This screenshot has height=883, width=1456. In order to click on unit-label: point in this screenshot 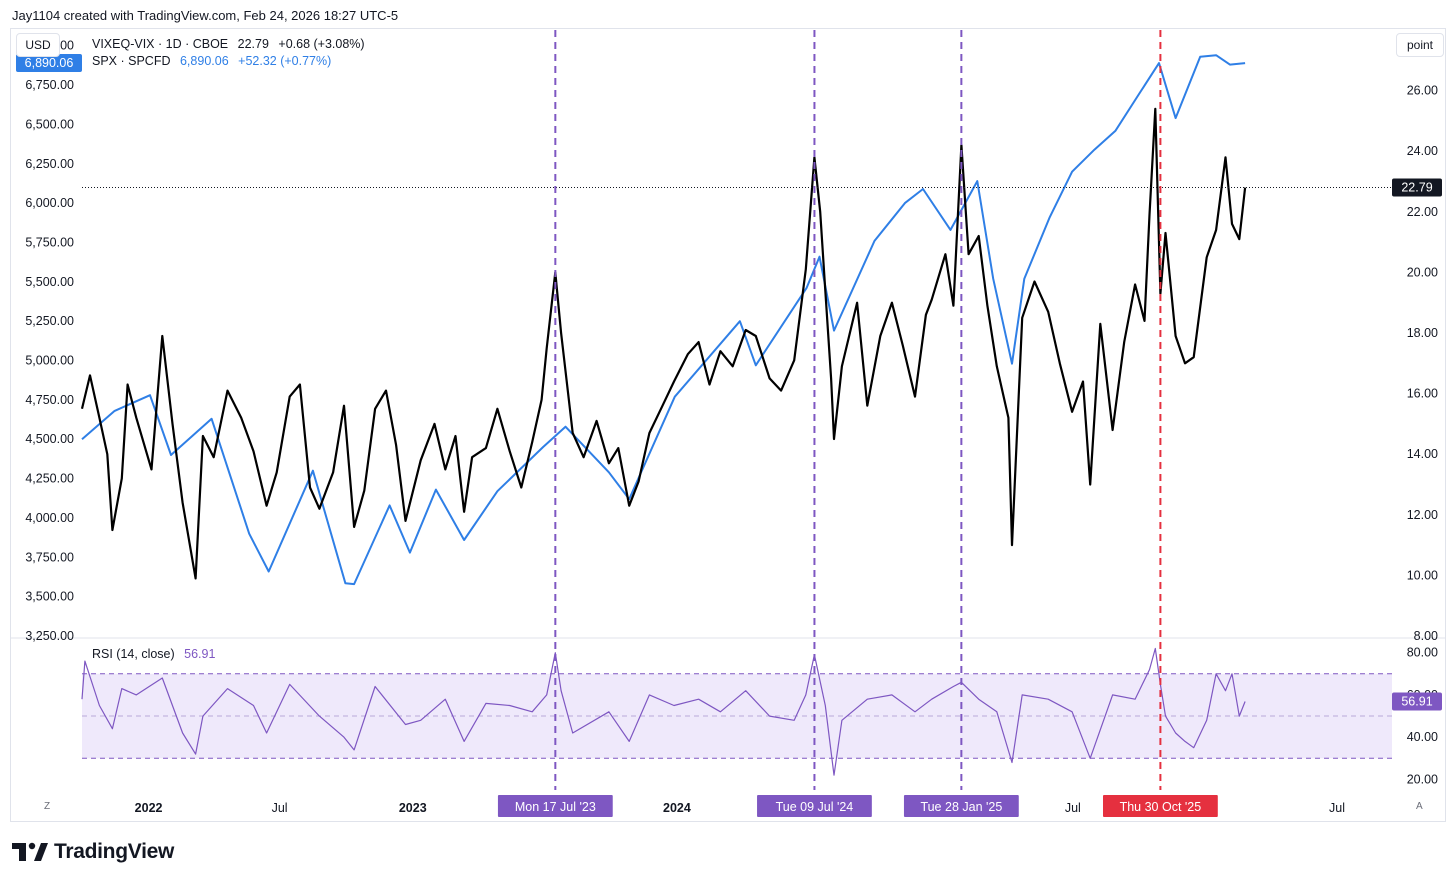, I will do `click(1420, 45)`.